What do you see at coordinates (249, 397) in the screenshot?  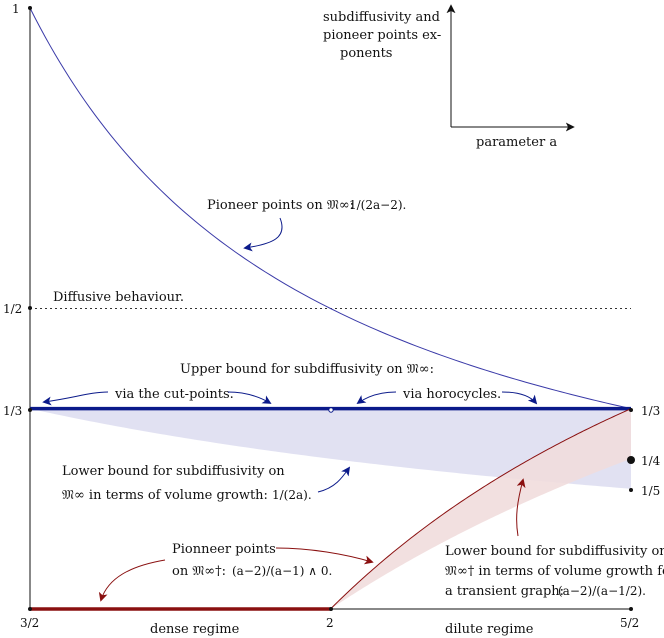 I see `via-cut-arrow-right` at bounding box center [249, 397].